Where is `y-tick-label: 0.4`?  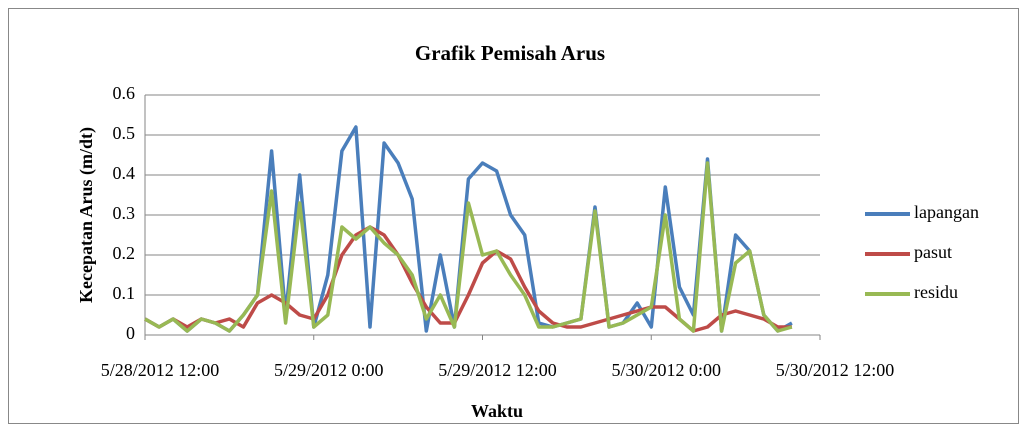 y-tick-label: 0.4 is located at coordinates (124, 173).